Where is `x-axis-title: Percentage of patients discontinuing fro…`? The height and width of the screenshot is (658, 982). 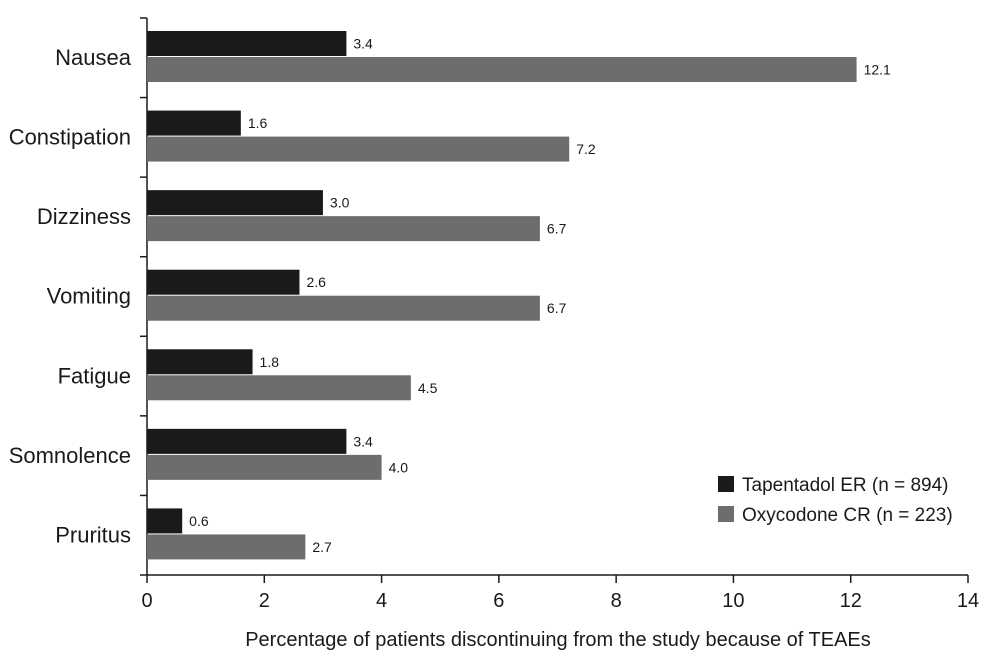
x-axis-title: Percentage of patients discontinuing fro… is located at coordinates (558, 640).